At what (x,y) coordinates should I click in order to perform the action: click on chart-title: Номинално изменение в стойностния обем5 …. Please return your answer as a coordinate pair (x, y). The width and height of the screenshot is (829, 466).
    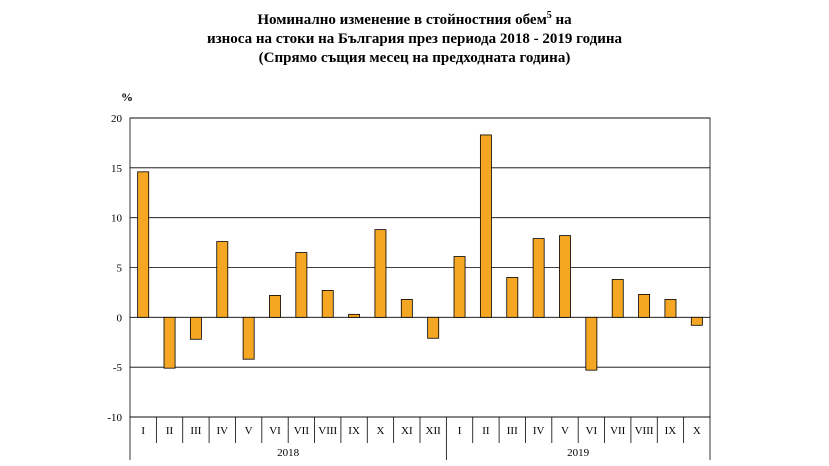
    Looking at the image, I should click on (414, 37).